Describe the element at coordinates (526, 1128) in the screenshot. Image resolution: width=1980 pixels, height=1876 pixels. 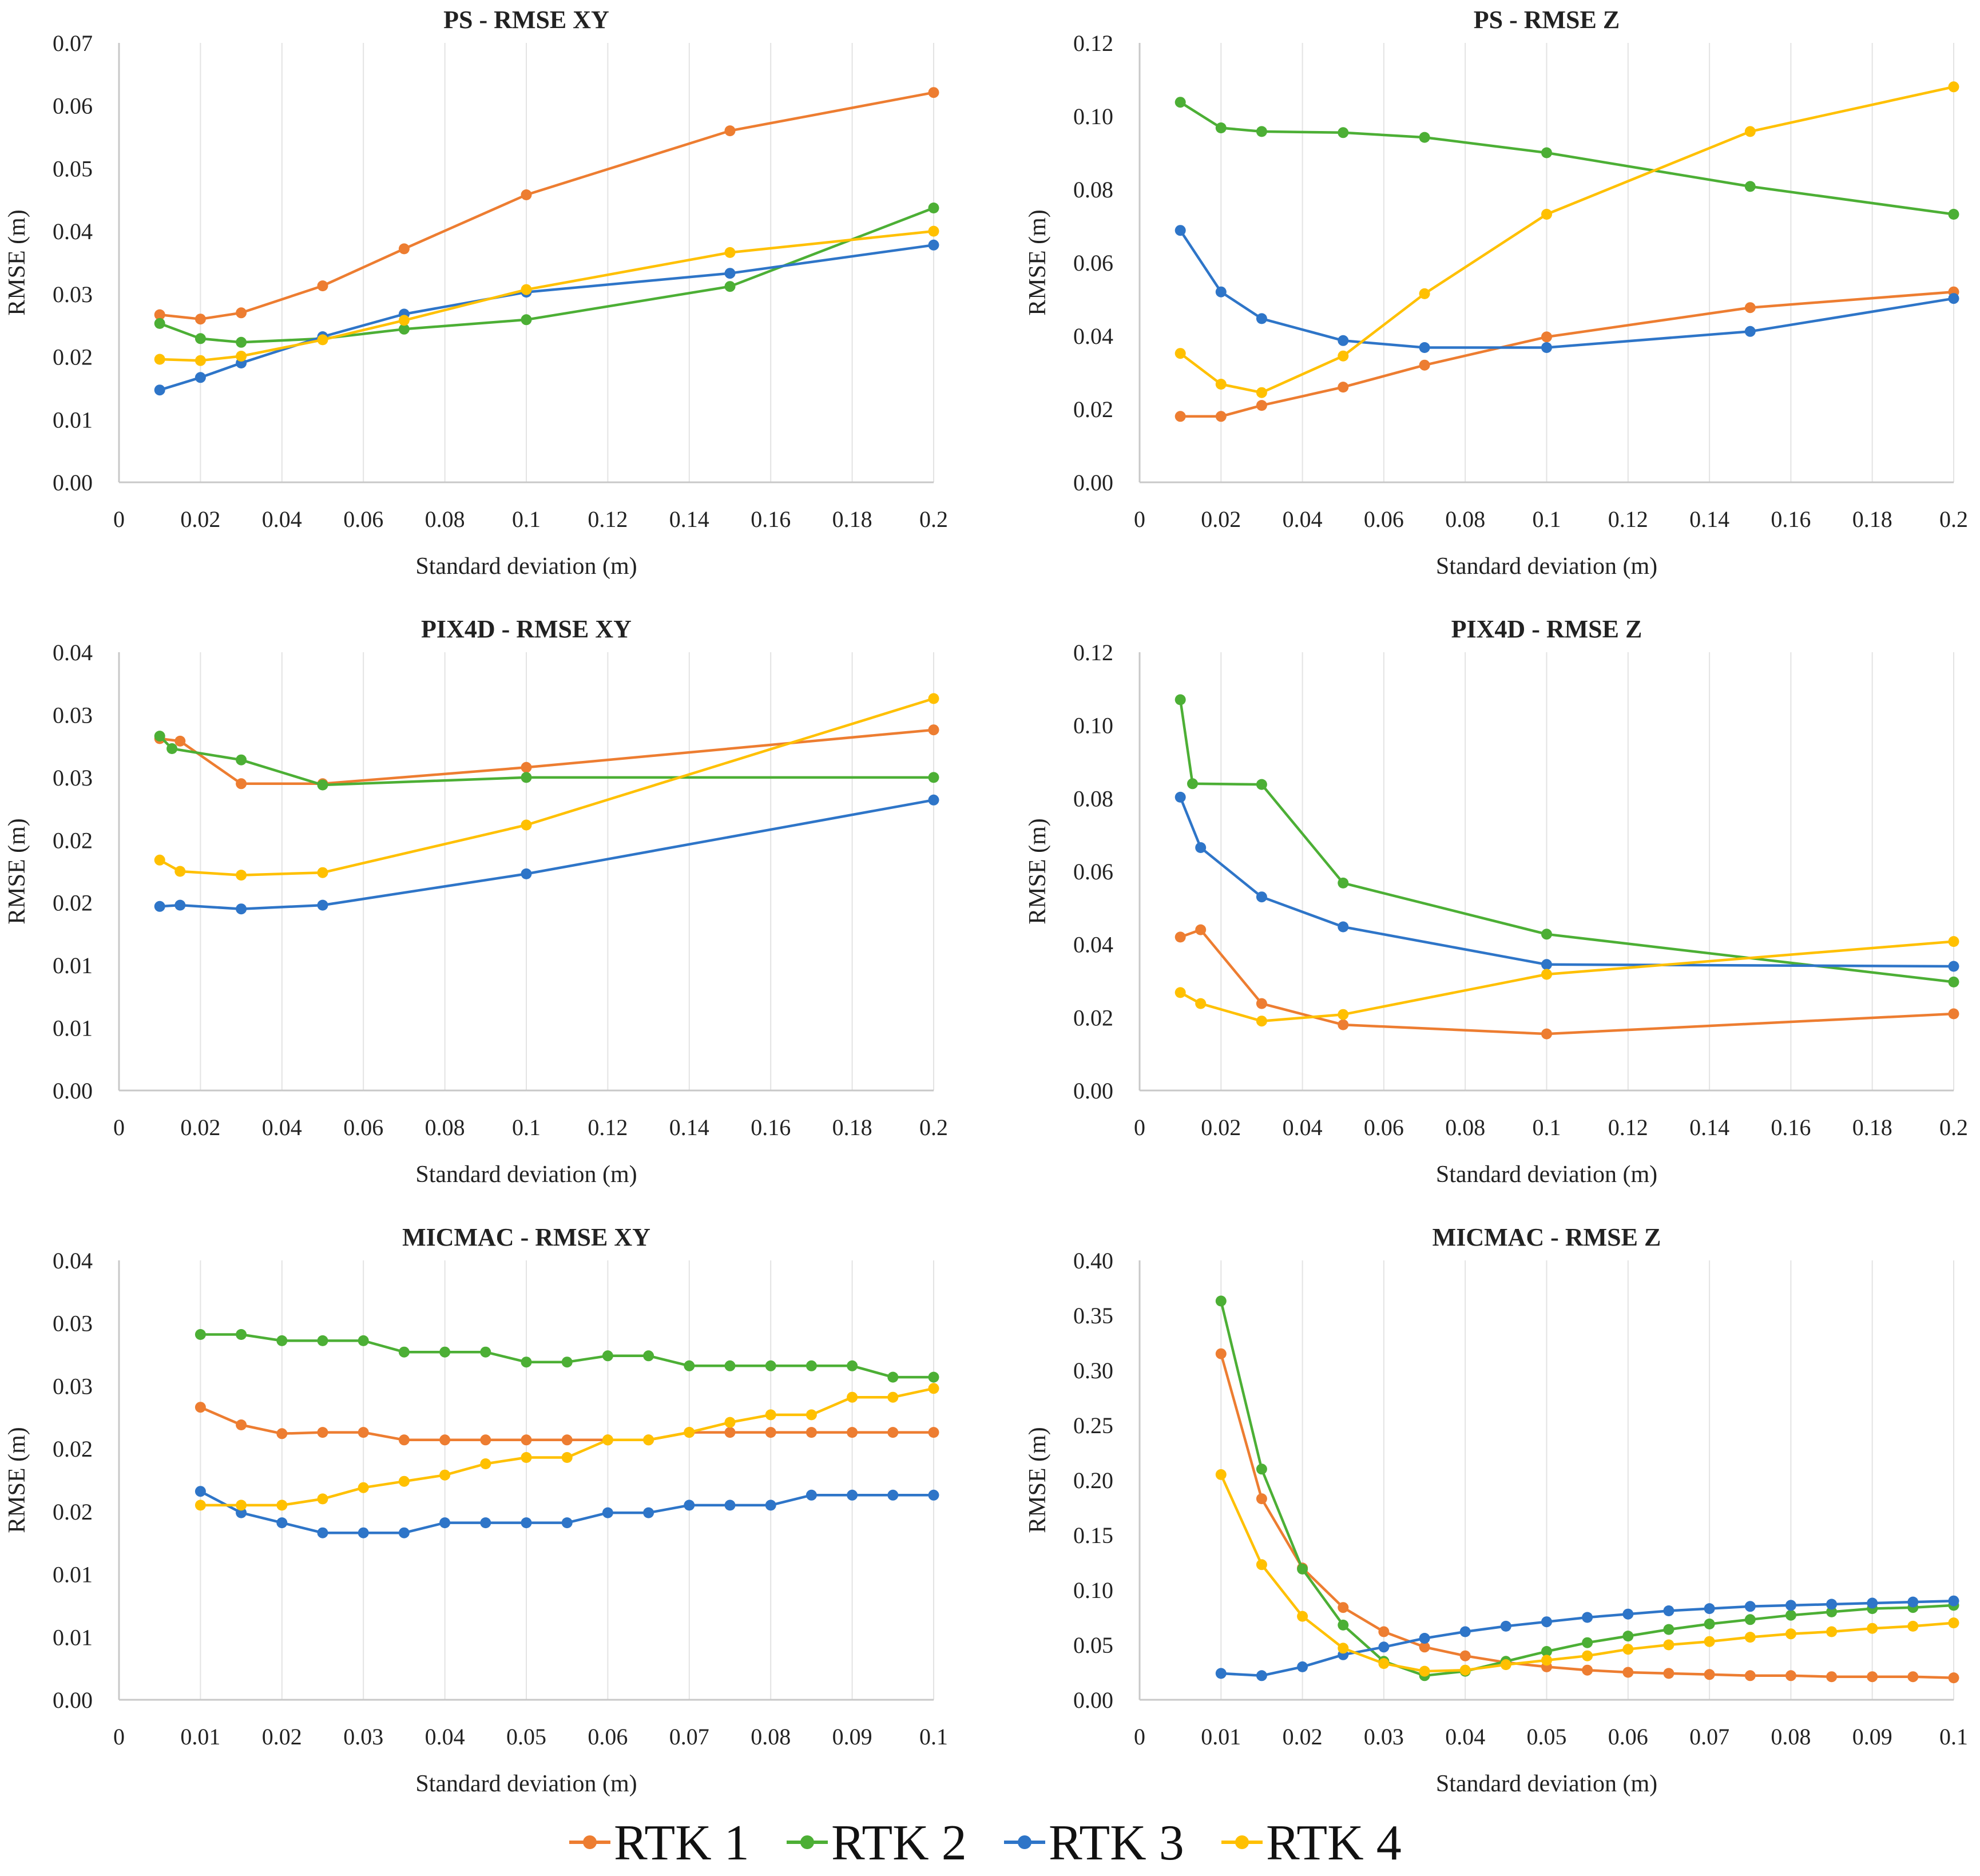
I see `x-tick-label: 0.1` at that location.